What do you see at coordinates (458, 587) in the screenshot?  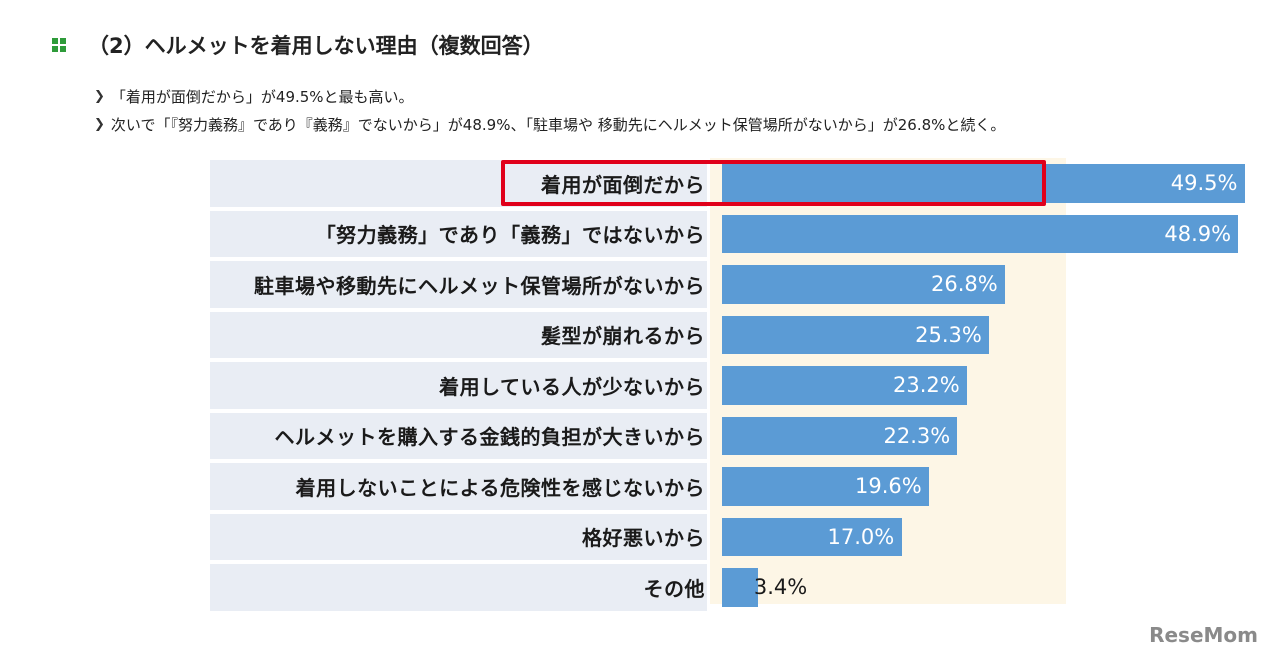 I see `row-label-background: その他` at bounding box center [458, 587].